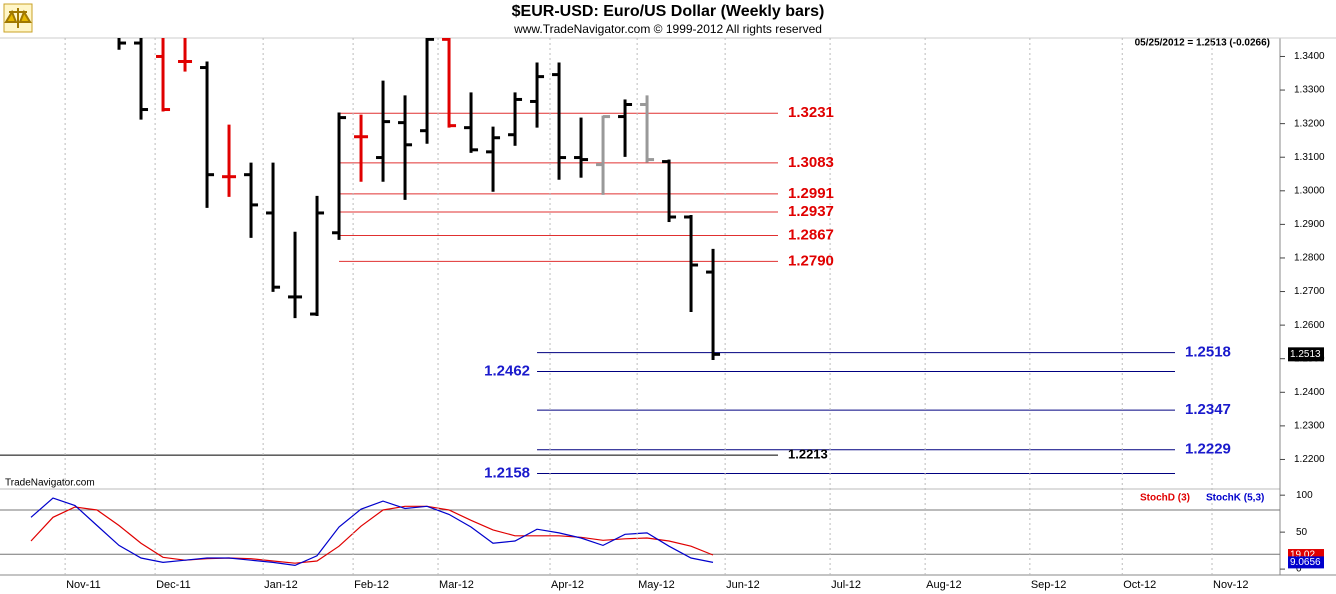 Image resolution: width=1336 pixels, height=594 pixels. Describe the element at coordinates (507, 370) in the screenshot. I see `level-label: 1.2462` at that location.